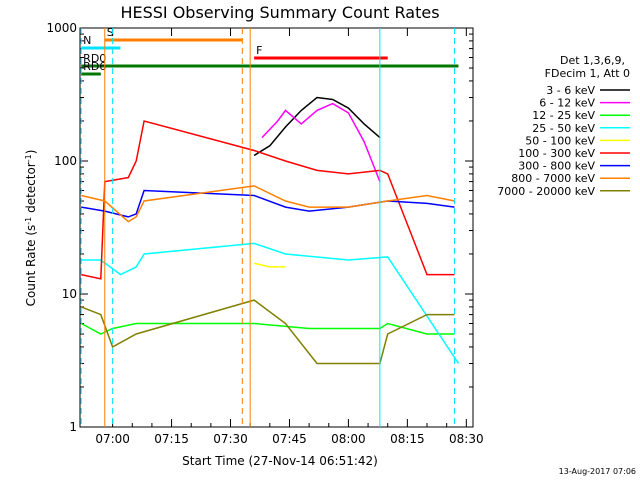 The width and height of the screenshot is (640, 480). I want to click on y-tick-label: 1, so click(73, 427).